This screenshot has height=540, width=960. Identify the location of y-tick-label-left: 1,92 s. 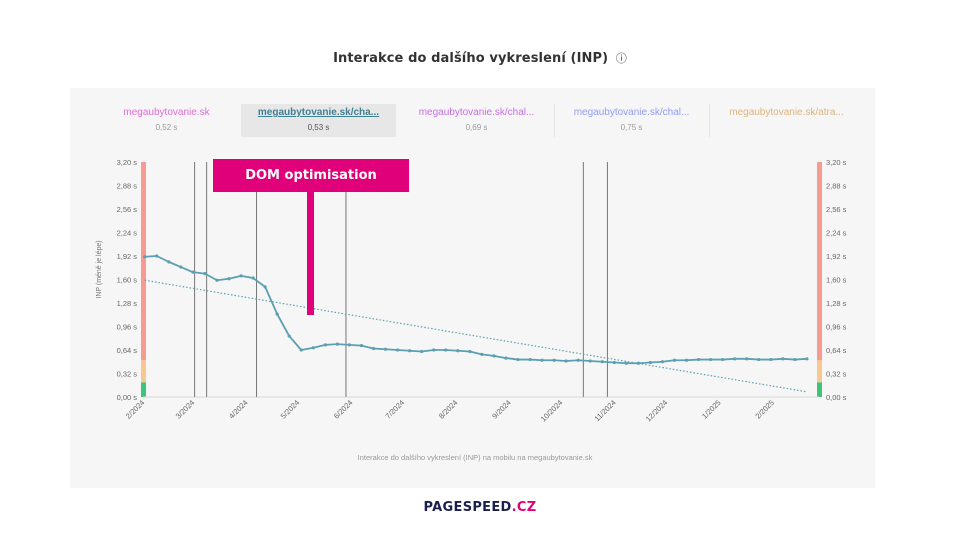
(127, 256).